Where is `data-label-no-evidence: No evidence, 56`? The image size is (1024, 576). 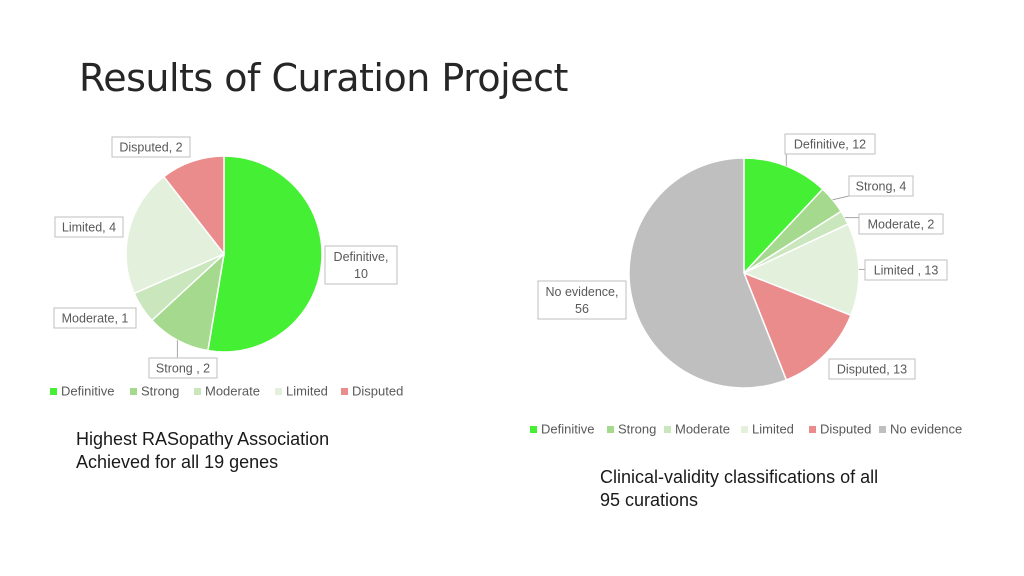 data-label-no-evidence: No evidence, 56 is located at coordinates (582, 300).